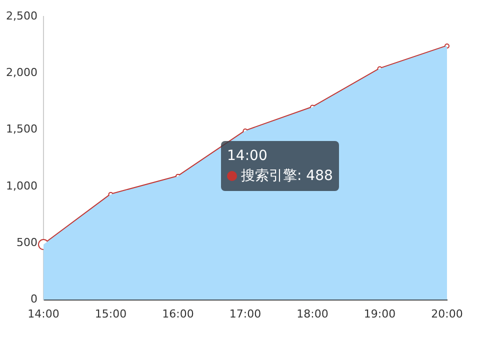  What do you see at coordinates (287, 176) in the screenshot?
I see `annotation: 搜索引擎: 488` at bounding box center [287, 176].